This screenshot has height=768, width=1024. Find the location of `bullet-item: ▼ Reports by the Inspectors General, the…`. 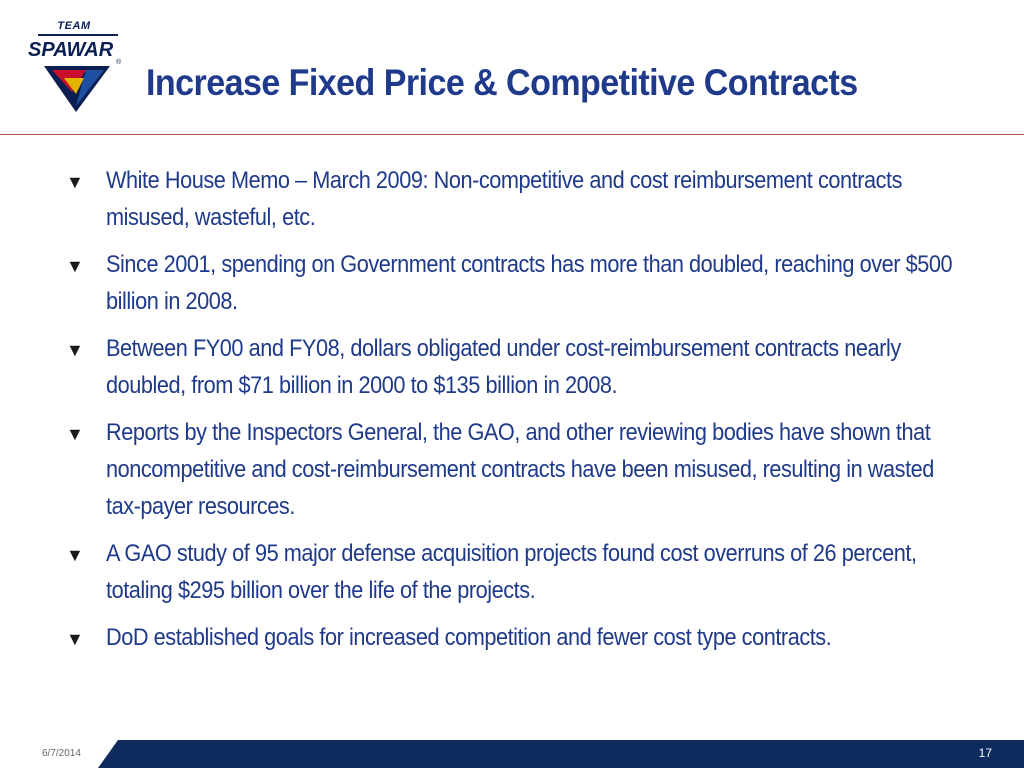

bullet-item: ▼ Reports by the Inspectors General, the… is located at coordinates (516, 469).